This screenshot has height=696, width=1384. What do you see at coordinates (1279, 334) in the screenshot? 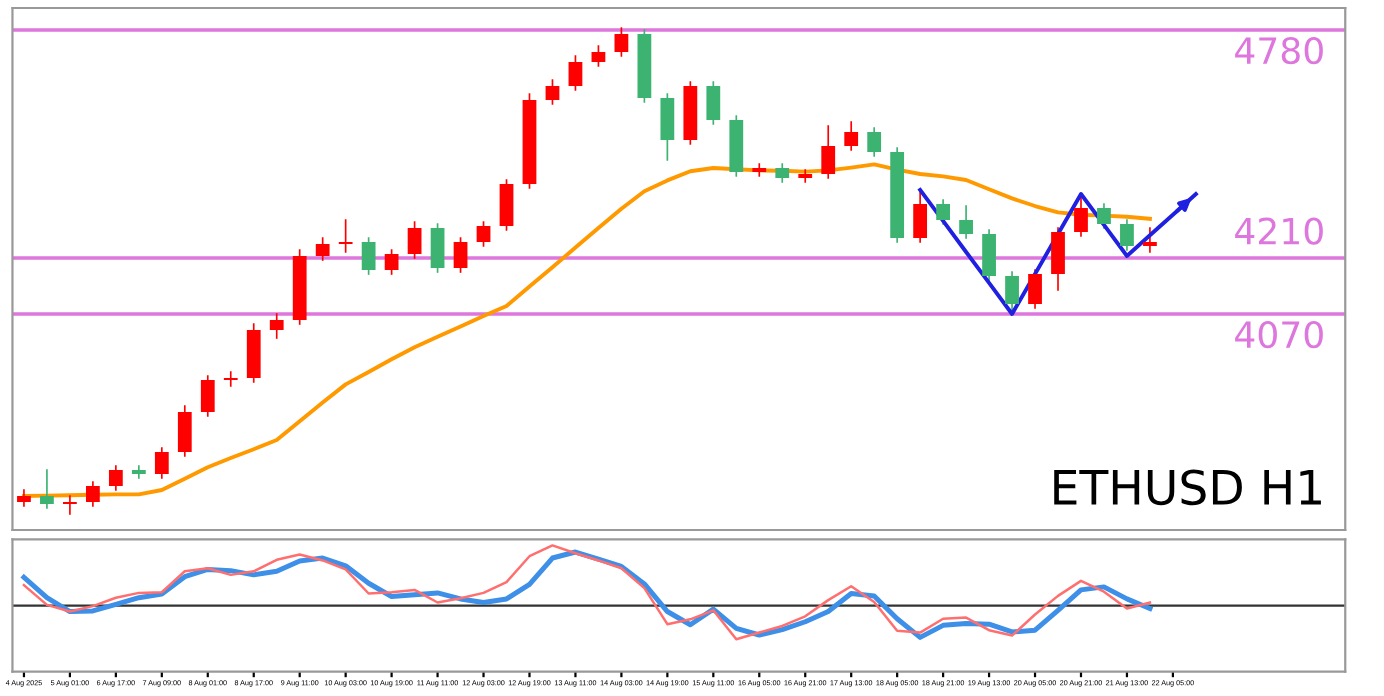
I see `ref-line-label: 4070` at bounding box center [1279, 334].